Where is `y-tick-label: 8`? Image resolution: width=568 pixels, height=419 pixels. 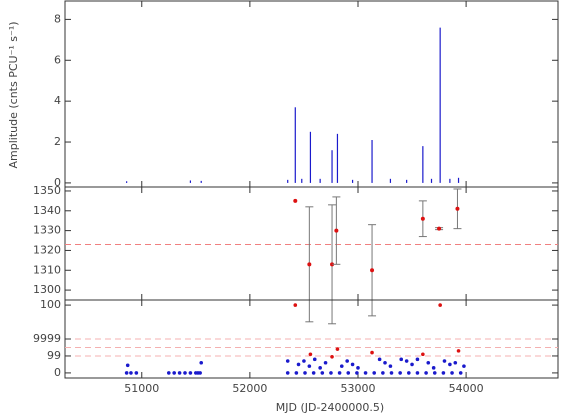
y-tick-label: 8 is located at coordinates (57, 18).